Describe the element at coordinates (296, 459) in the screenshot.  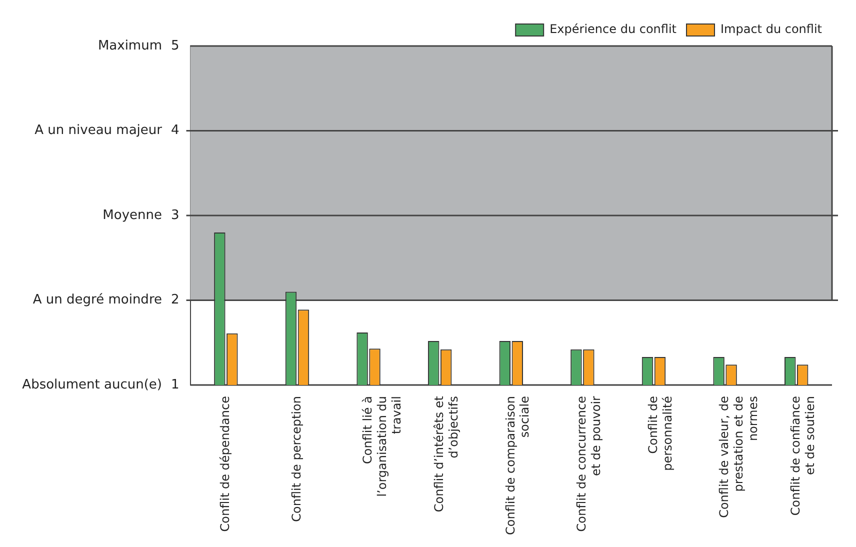
I see `x-tick-label: Conflit de perception` at that location.